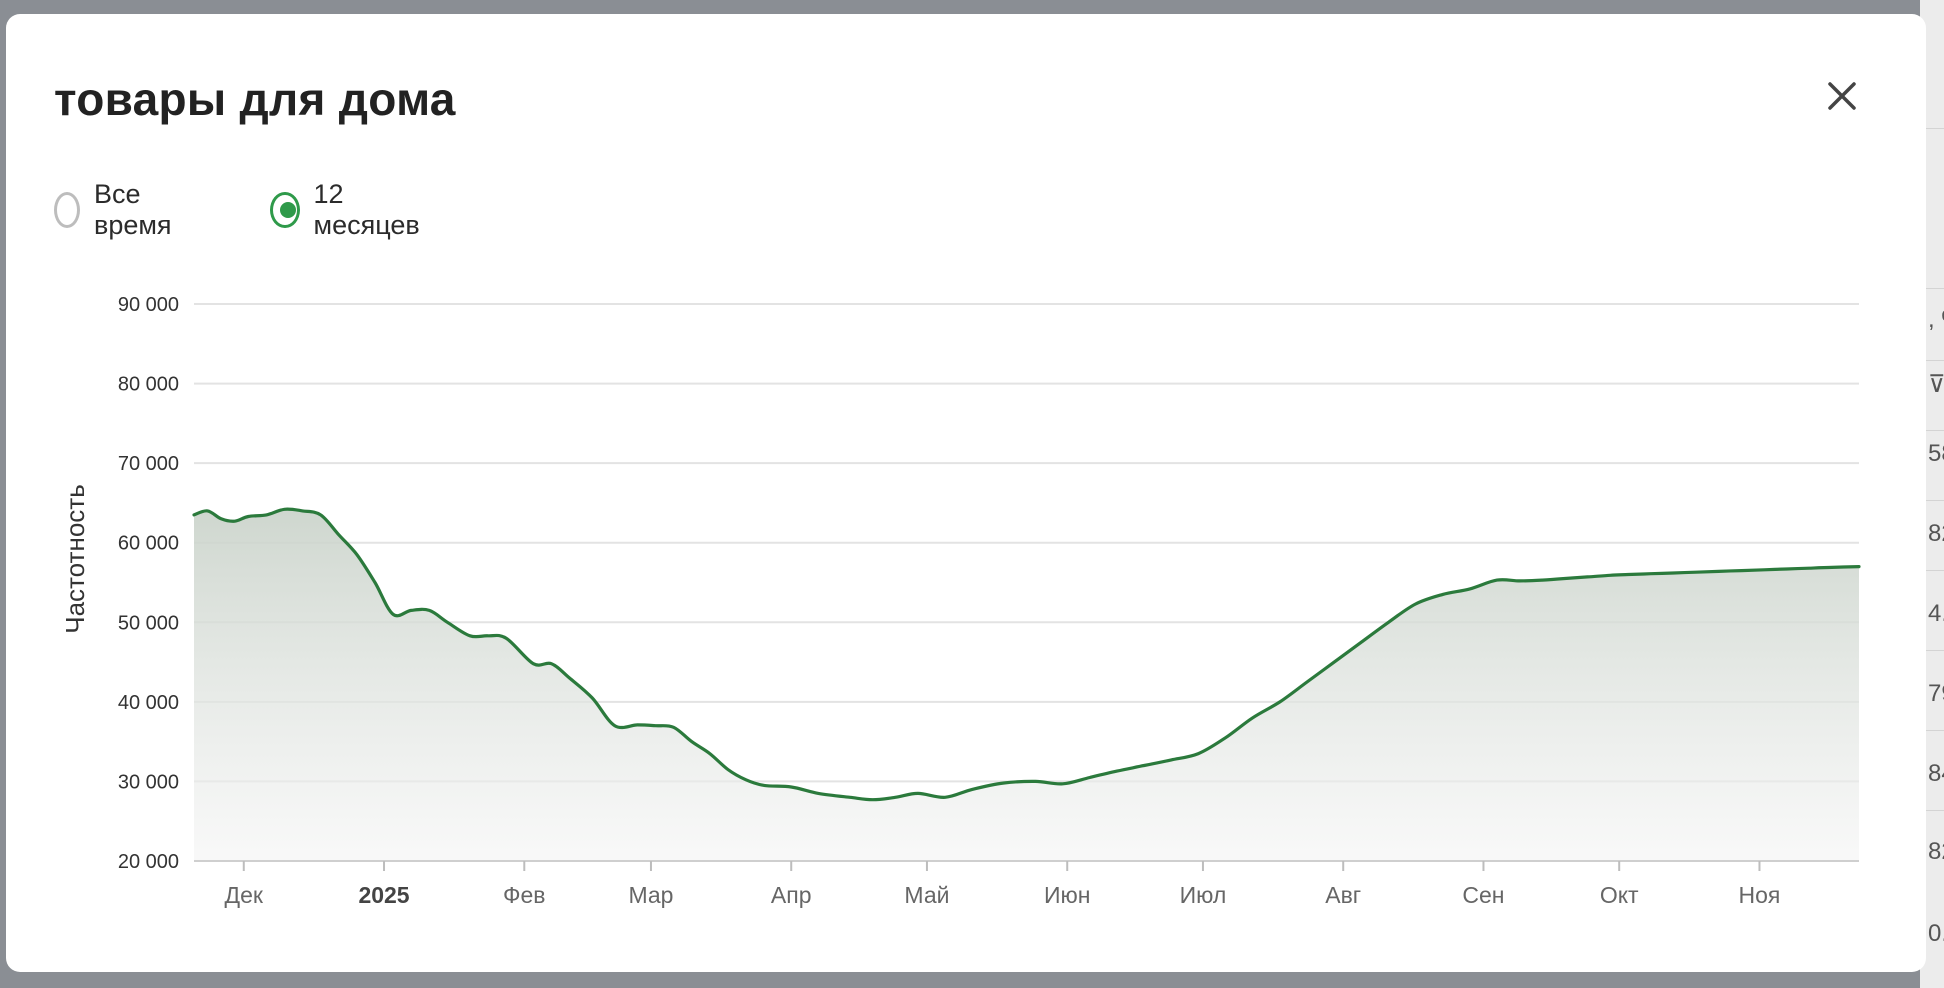 This screenshot has width=1944, height=988. What do you see at coordinates (524, 895) in the screenshot?
I see `x-tick-label: Фев` at bounding box center [524, 895].